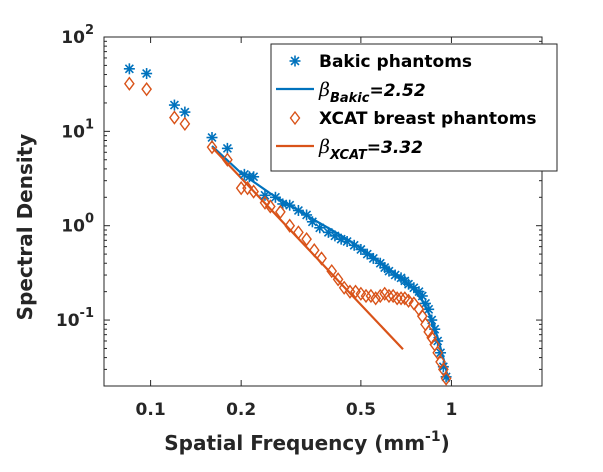 Image resolution: width=603 pixels, height=472 pixels. Describe the element at coordinates (395, 62) in the screenshot. I see `legend-label-bakic-phantoms: Bakic phantoms` at that location.